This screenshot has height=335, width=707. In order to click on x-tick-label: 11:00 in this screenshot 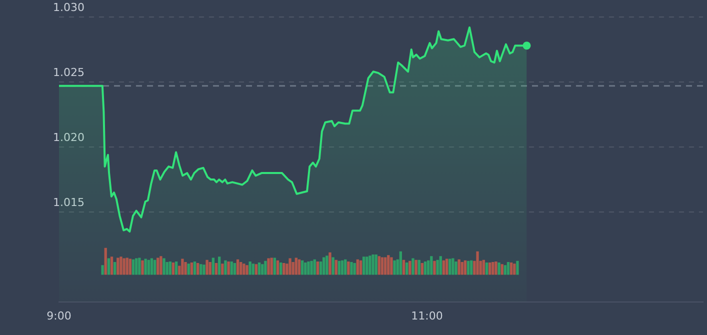, I will do `click(427, 315)`.